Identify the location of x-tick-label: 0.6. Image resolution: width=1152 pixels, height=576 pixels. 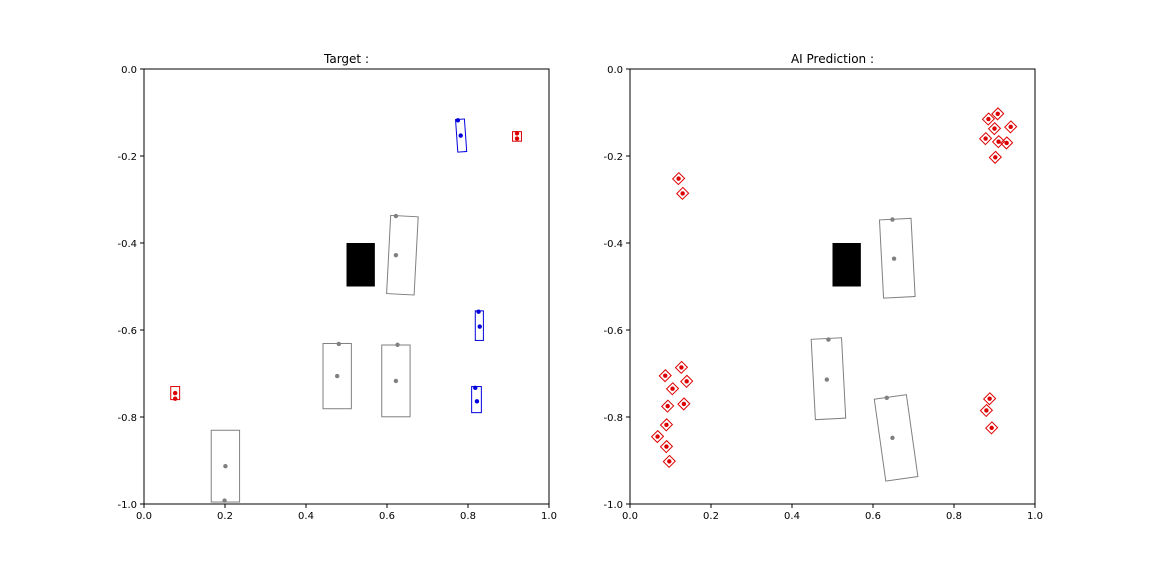
(873, 516).